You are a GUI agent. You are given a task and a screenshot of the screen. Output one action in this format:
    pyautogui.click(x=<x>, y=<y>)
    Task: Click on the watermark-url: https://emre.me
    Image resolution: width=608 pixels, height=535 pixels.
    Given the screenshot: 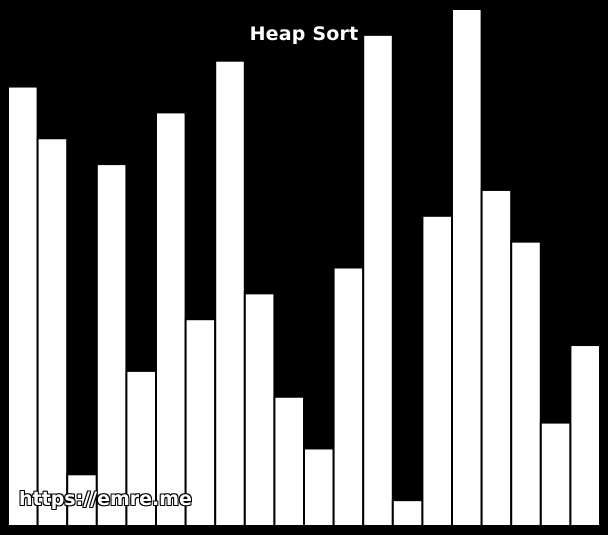 What is the action you would take?
    pyautogui.click(x=105, y=499)
    